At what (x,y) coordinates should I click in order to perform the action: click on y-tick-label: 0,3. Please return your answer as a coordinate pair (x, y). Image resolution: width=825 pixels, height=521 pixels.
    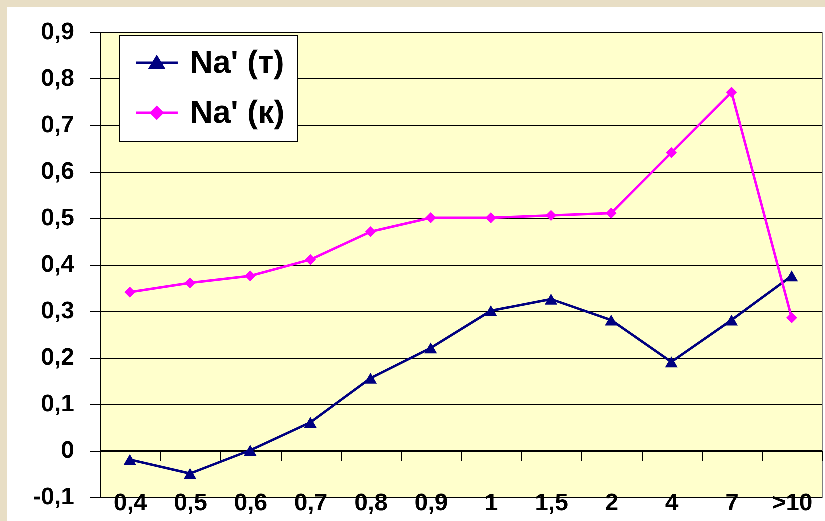
    Looking at the image, I should click on (57, 311).